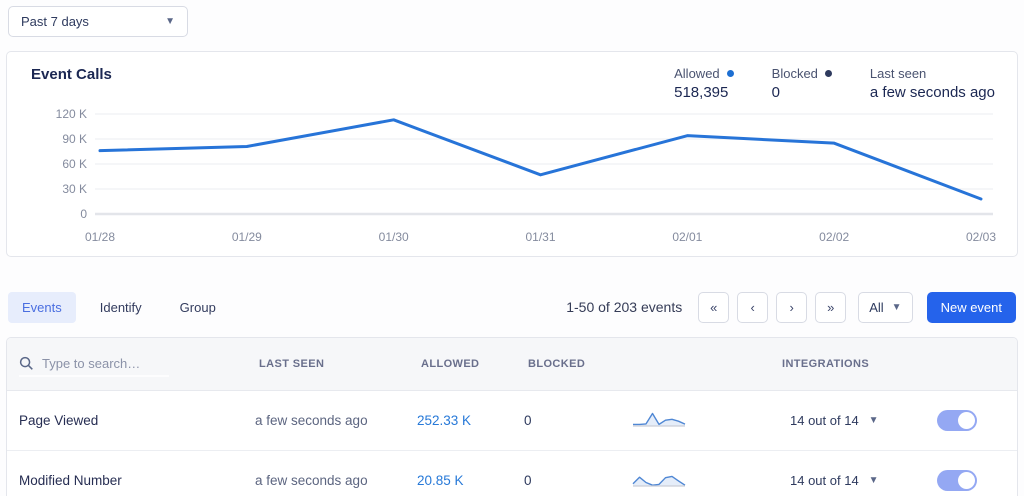  Describe the element at coordinates (59, 420) in the screenshot. I see `event-name: Page Viewed` at that location.